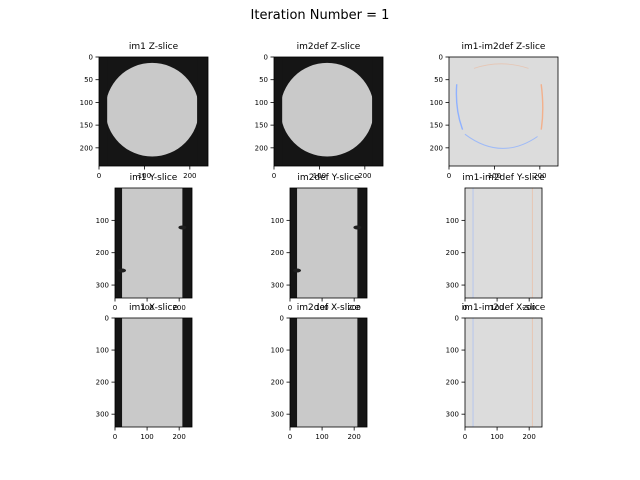 The image size is (640, 480). I want to click on flat-side-right, so click(202, 111).